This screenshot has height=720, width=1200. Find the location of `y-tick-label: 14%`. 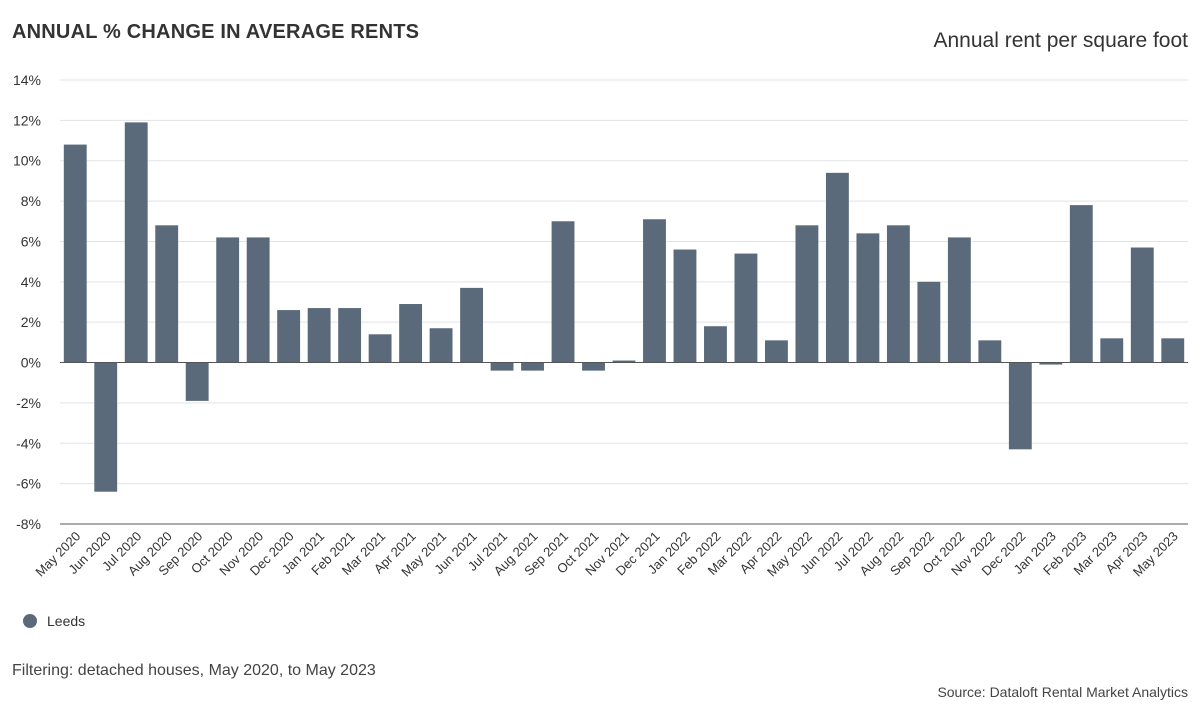

y-tick-label: 14% is located at coordinates (27, 80).